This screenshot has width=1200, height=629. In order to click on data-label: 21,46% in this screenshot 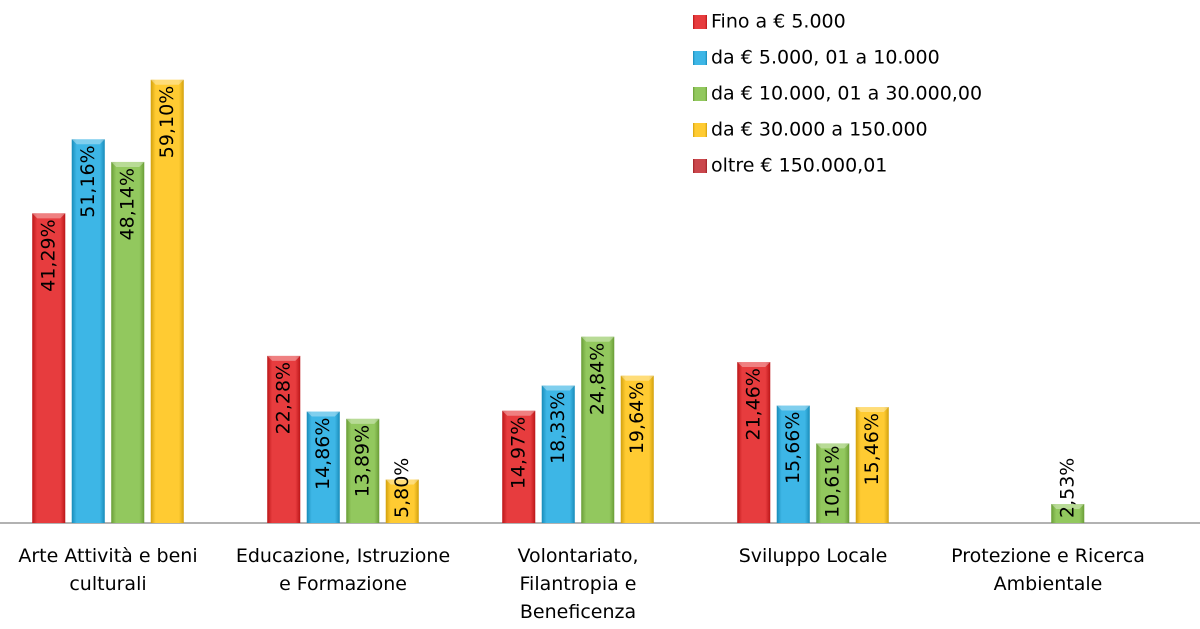, I will do `click(753, 404)`.